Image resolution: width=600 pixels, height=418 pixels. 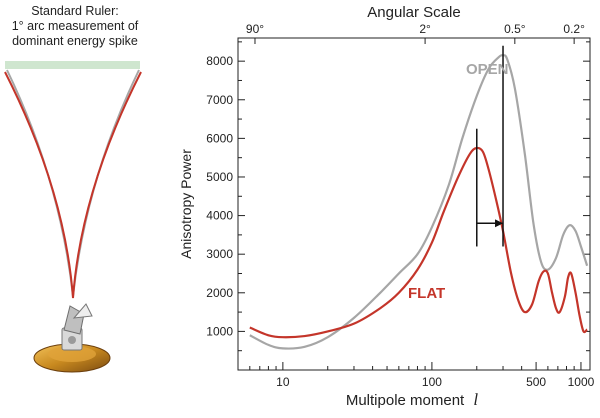 What do you see at coordinates (405, 400) in the screenshot?
I see `x-axis-label-text: Multipole moment` at bounding box center [405, 400].